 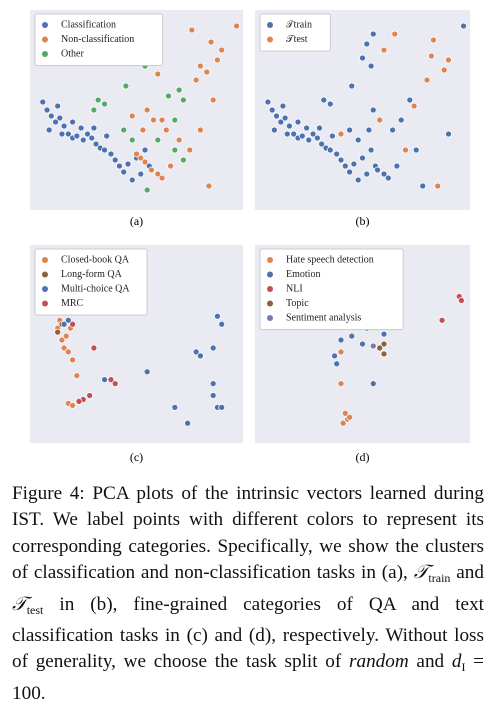 I want to click on caption-math: 𝒯, so click(x=421, y=573).